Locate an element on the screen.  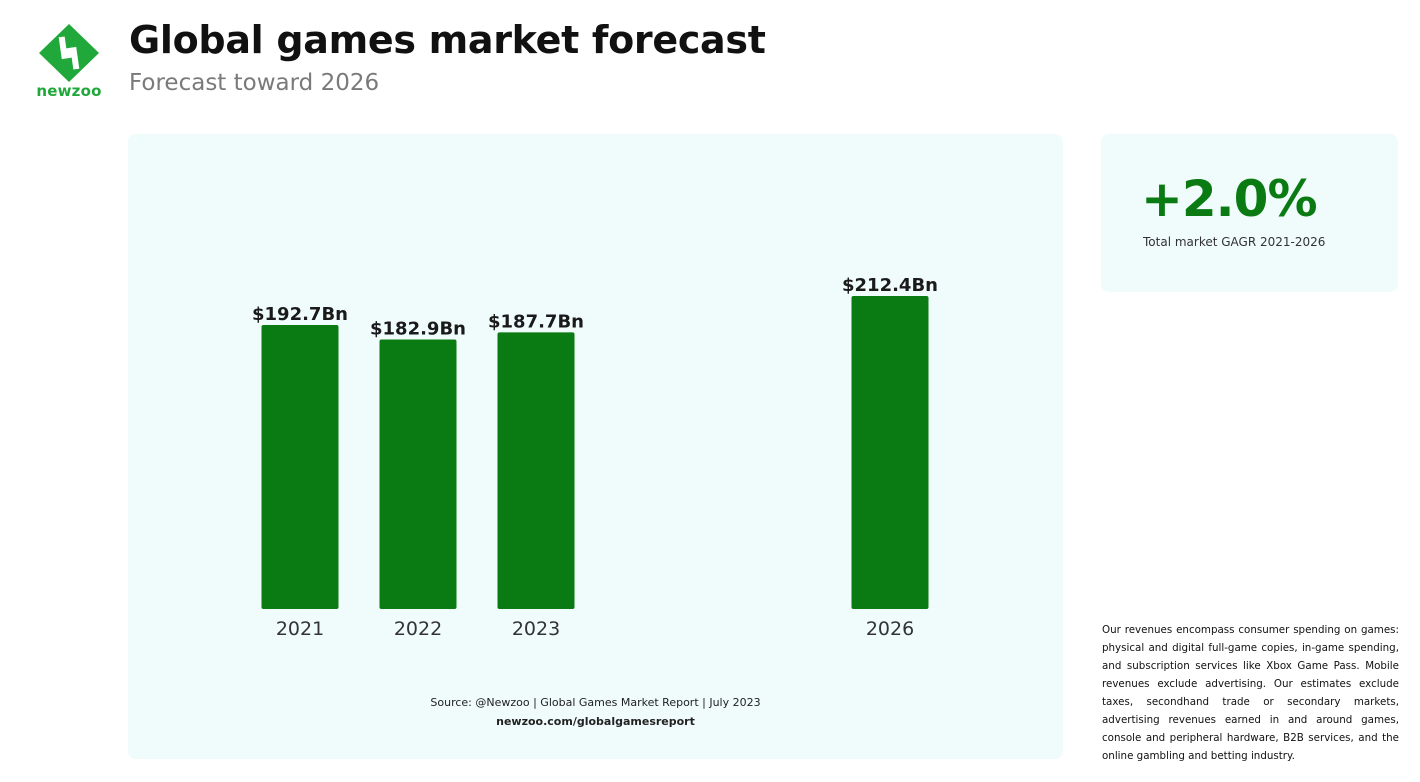
logo-wordmark: newzoo is located at coordinates (69, 91).